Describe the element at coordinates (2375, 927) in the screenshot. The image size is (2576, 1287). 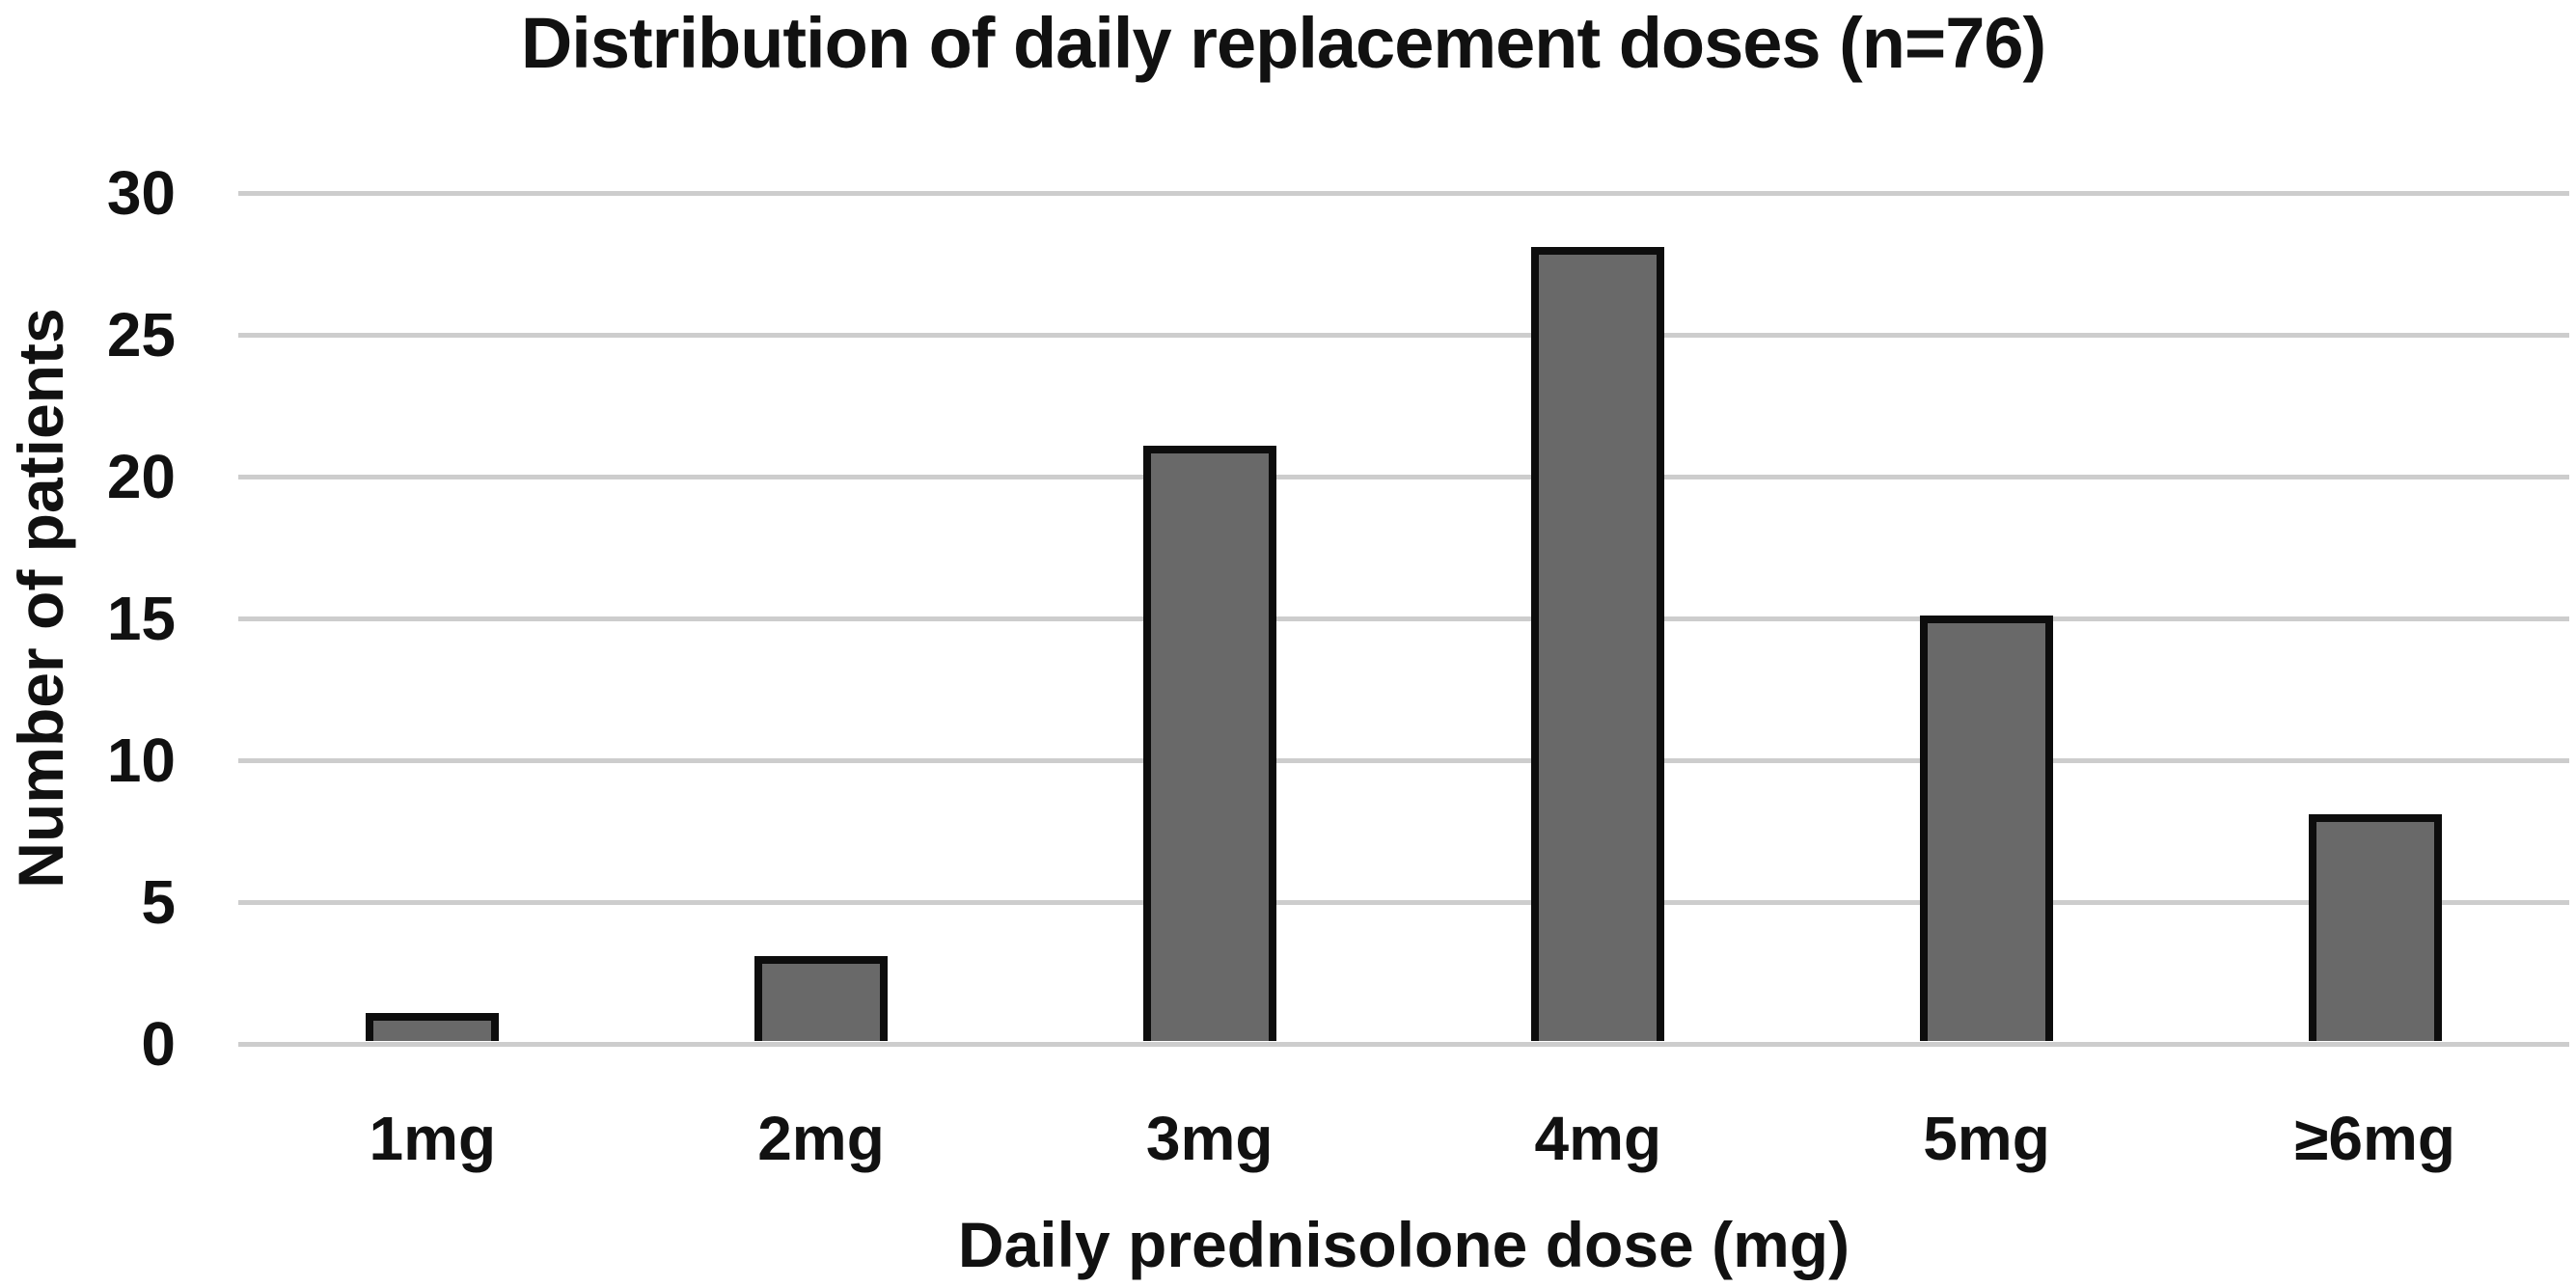
I see `bar-≥6mg` at that location.